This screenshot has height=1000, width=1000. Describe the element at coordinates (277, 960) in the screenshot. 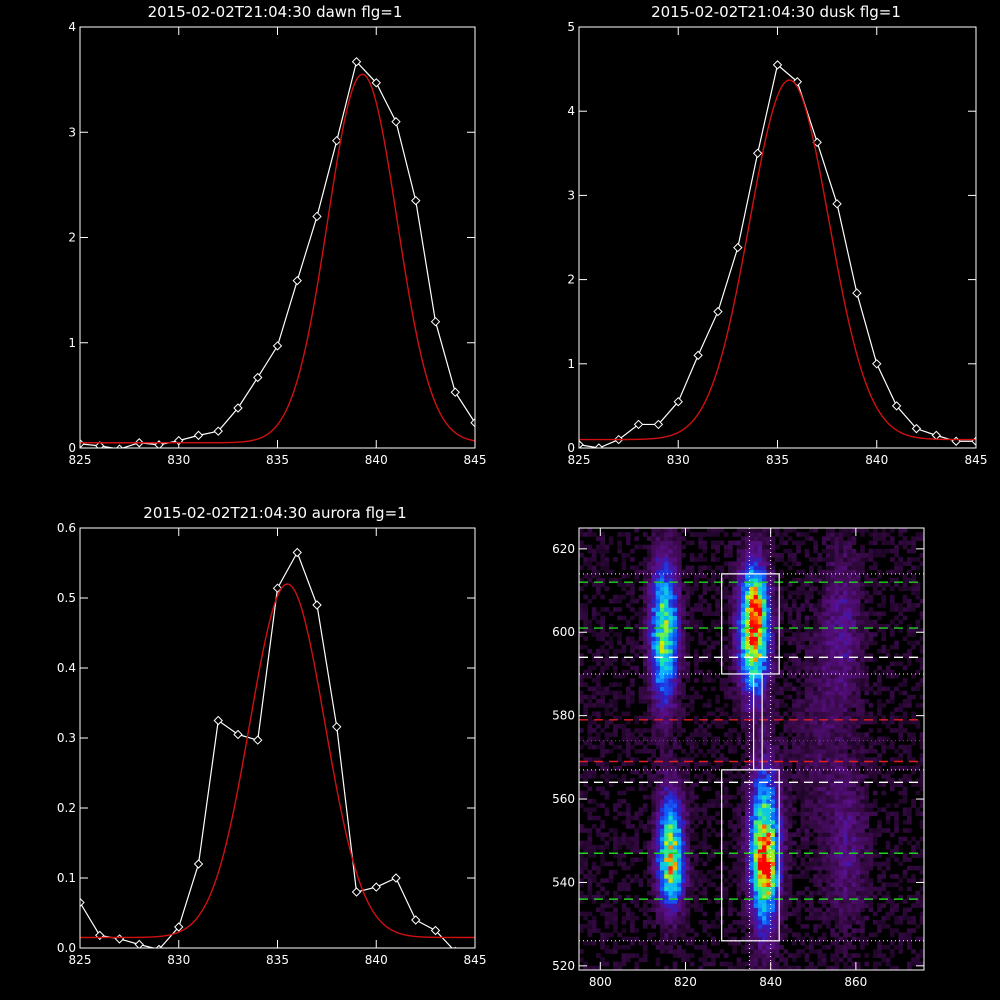

I see `aurora-xtick-label-2: 835` at that location.